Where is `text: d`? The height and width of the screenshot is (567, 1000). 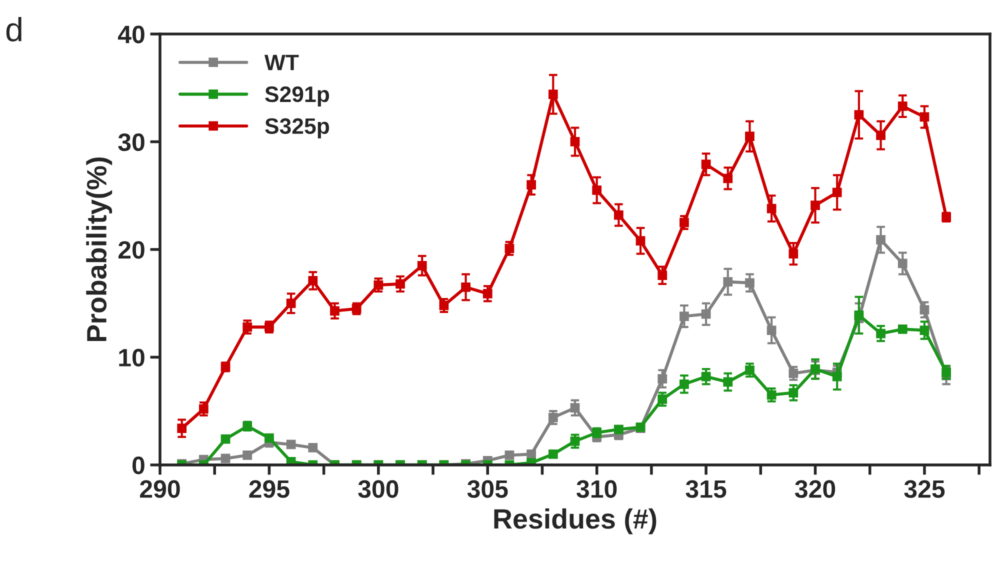
text: d is located at coordinates (14, 29).